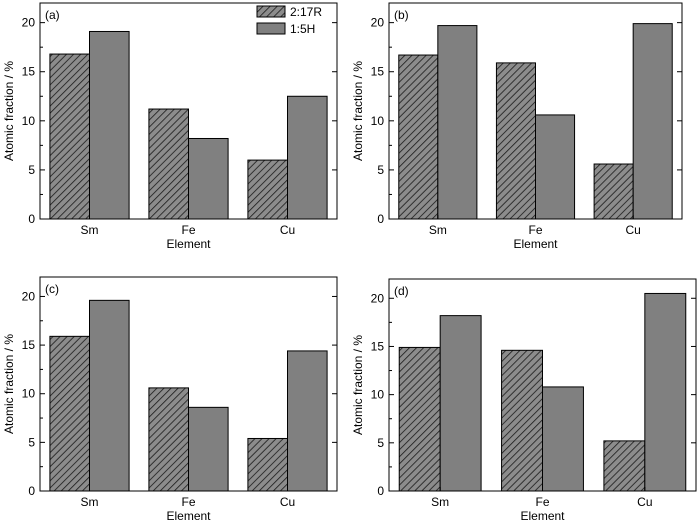 This screenshot has width=700, height=528. I want to click on panel-label: (c), so click(52, 289).